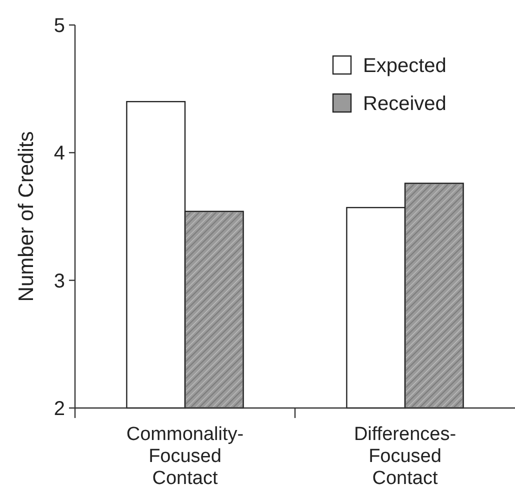 The width and height of the screenshot is (515, 504). Describe the element at coordinates (404, 104) in the screenshot. I see `legend-label: Received` at that location.